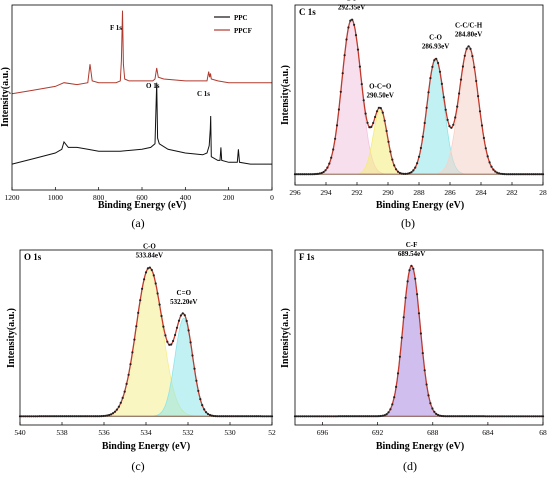 The height and width of the screenshot is (479, 550). What do you see at coordinates (285, 95) in the screenshot?
I see `panel-b-ylabel: Intensity(a.u.)` at bounding box center [285, 95].